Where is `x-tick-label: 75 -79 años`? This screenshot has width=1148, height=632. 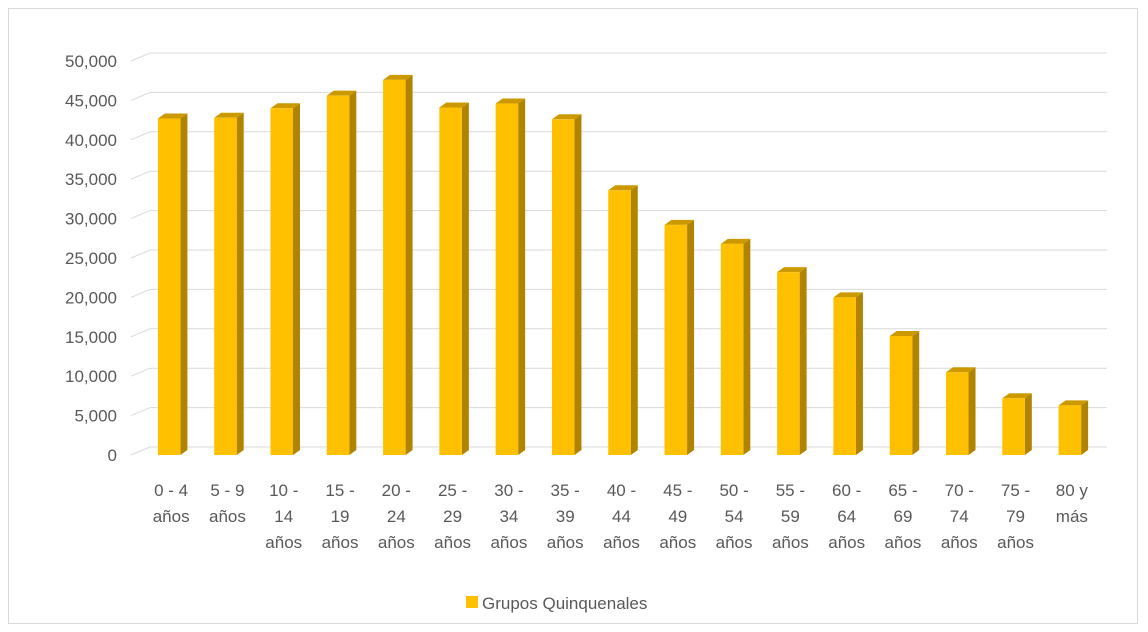 x-tick-label: 75 -79 años is located at coordinates (1015, 516).